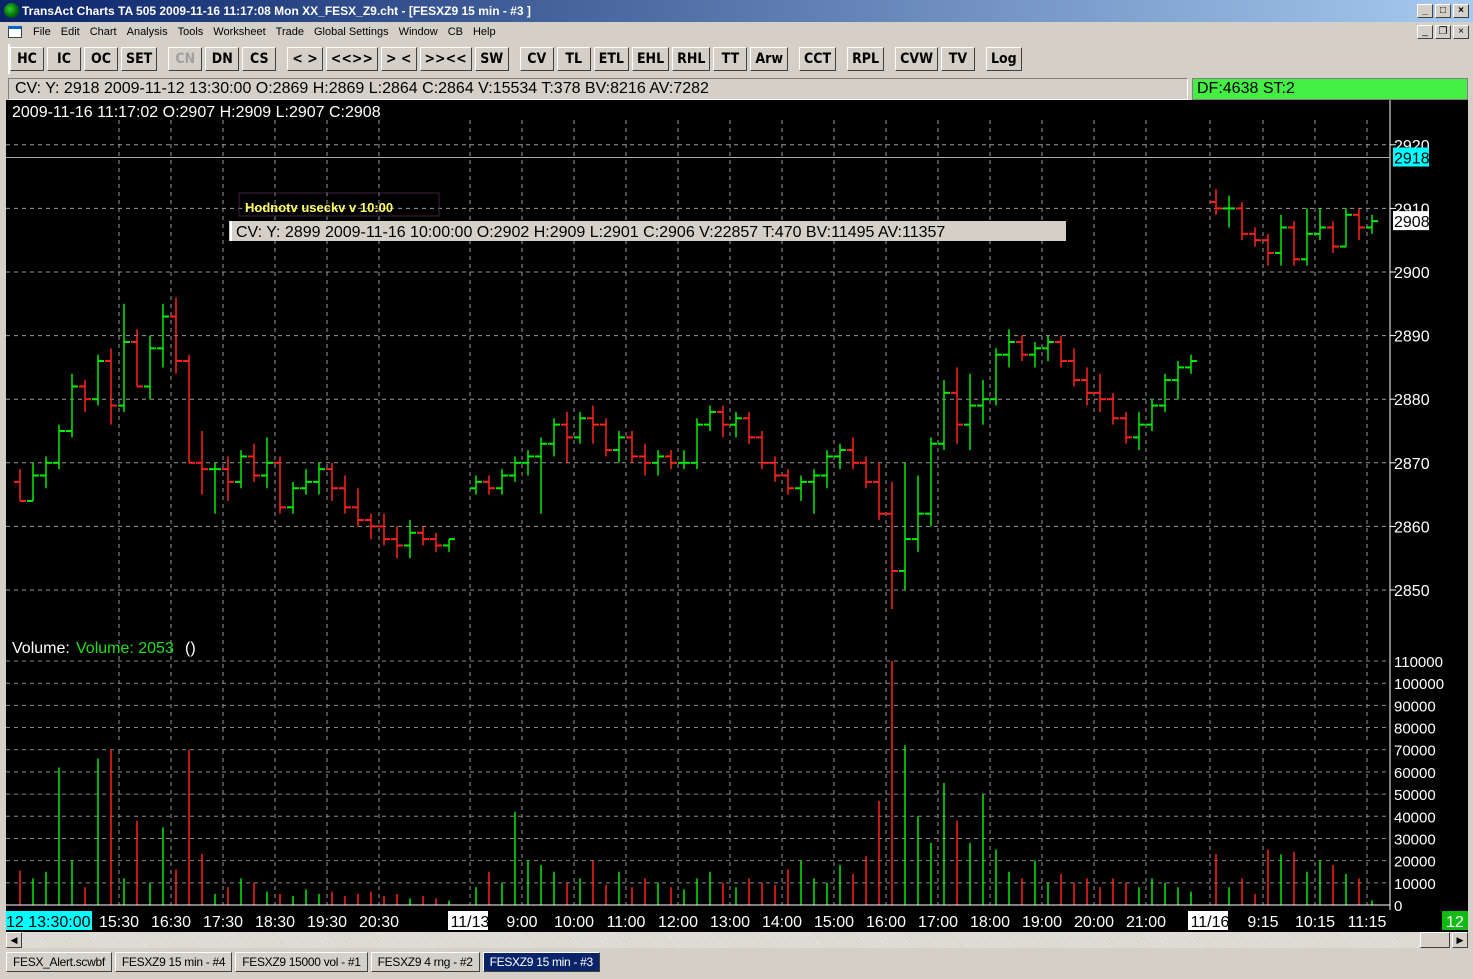 This screenshot has width=1473, height=979. I want to click on menu-chart: Chart, so click(103, 32).